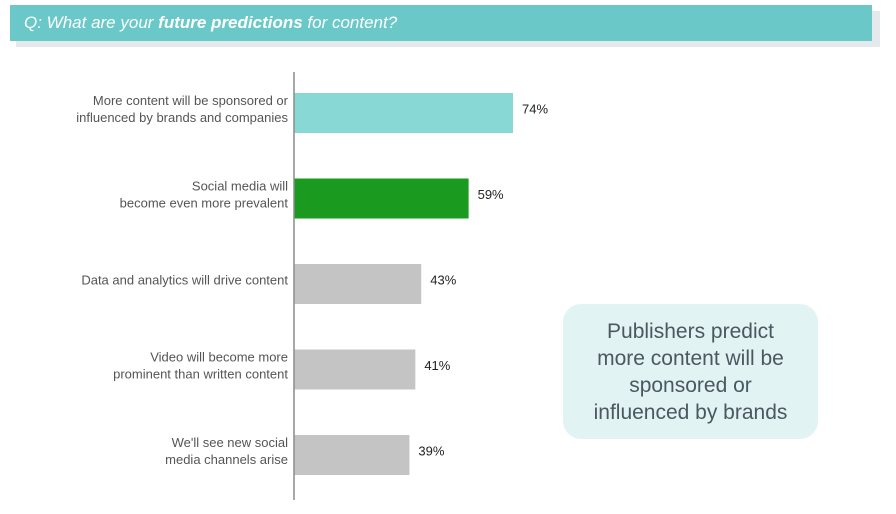  What do you see at coordinates (240, 185) in the screenshot?
I see `category-label: Social media will` at bounding box center [240, 185].